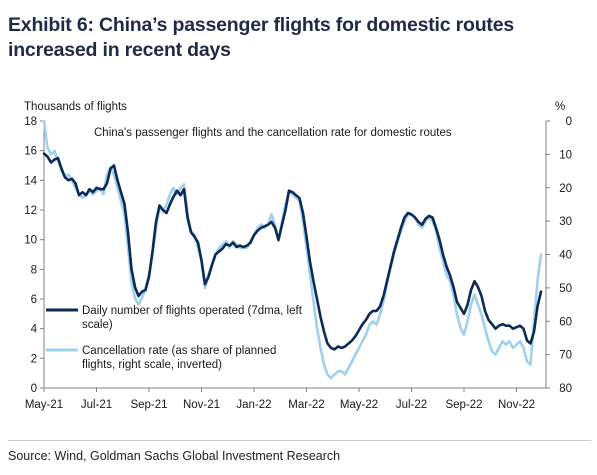 The image size is (597, 475). What do you see at coordinates (34, 270) in the screenshot?
I see `left-tick-label: 8` at bounding box center [34, 270].